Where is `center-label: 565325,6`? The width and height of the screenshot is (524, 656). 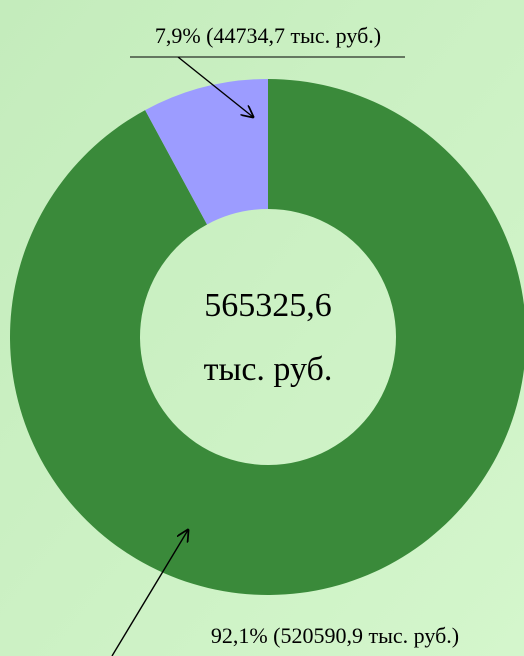 center-label: 565325,6 is located at coordinates (268, 305).